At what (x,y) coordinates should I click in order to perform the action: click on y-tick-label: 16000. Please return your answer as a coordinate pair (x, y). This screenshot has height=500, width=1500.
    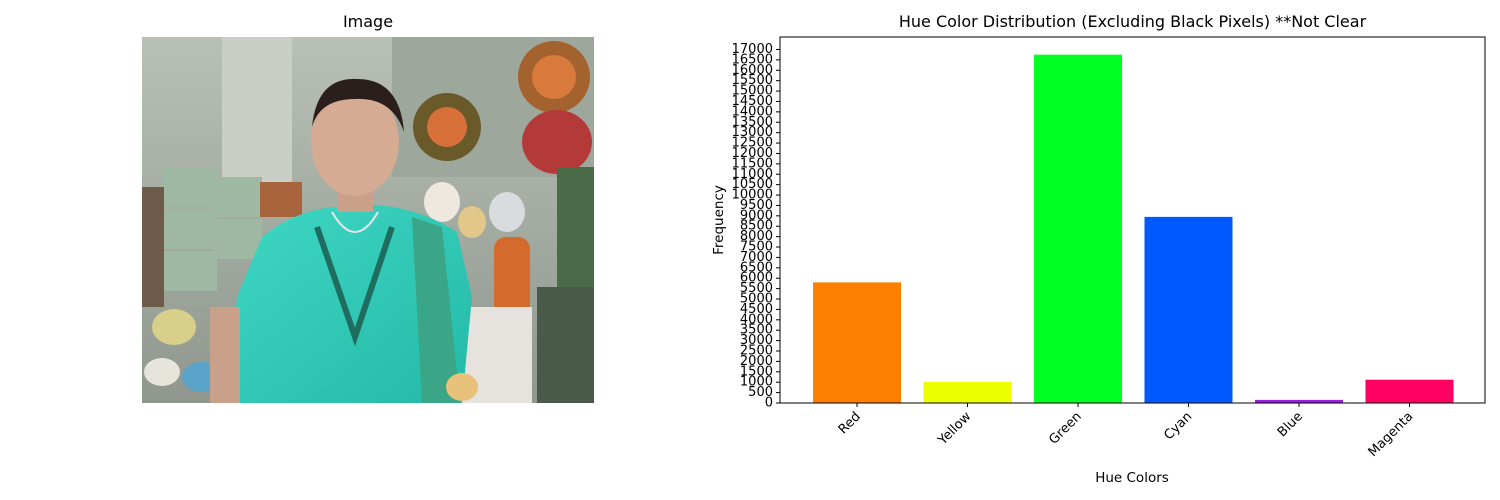
    Looking at the image, I should click on (752, 70).